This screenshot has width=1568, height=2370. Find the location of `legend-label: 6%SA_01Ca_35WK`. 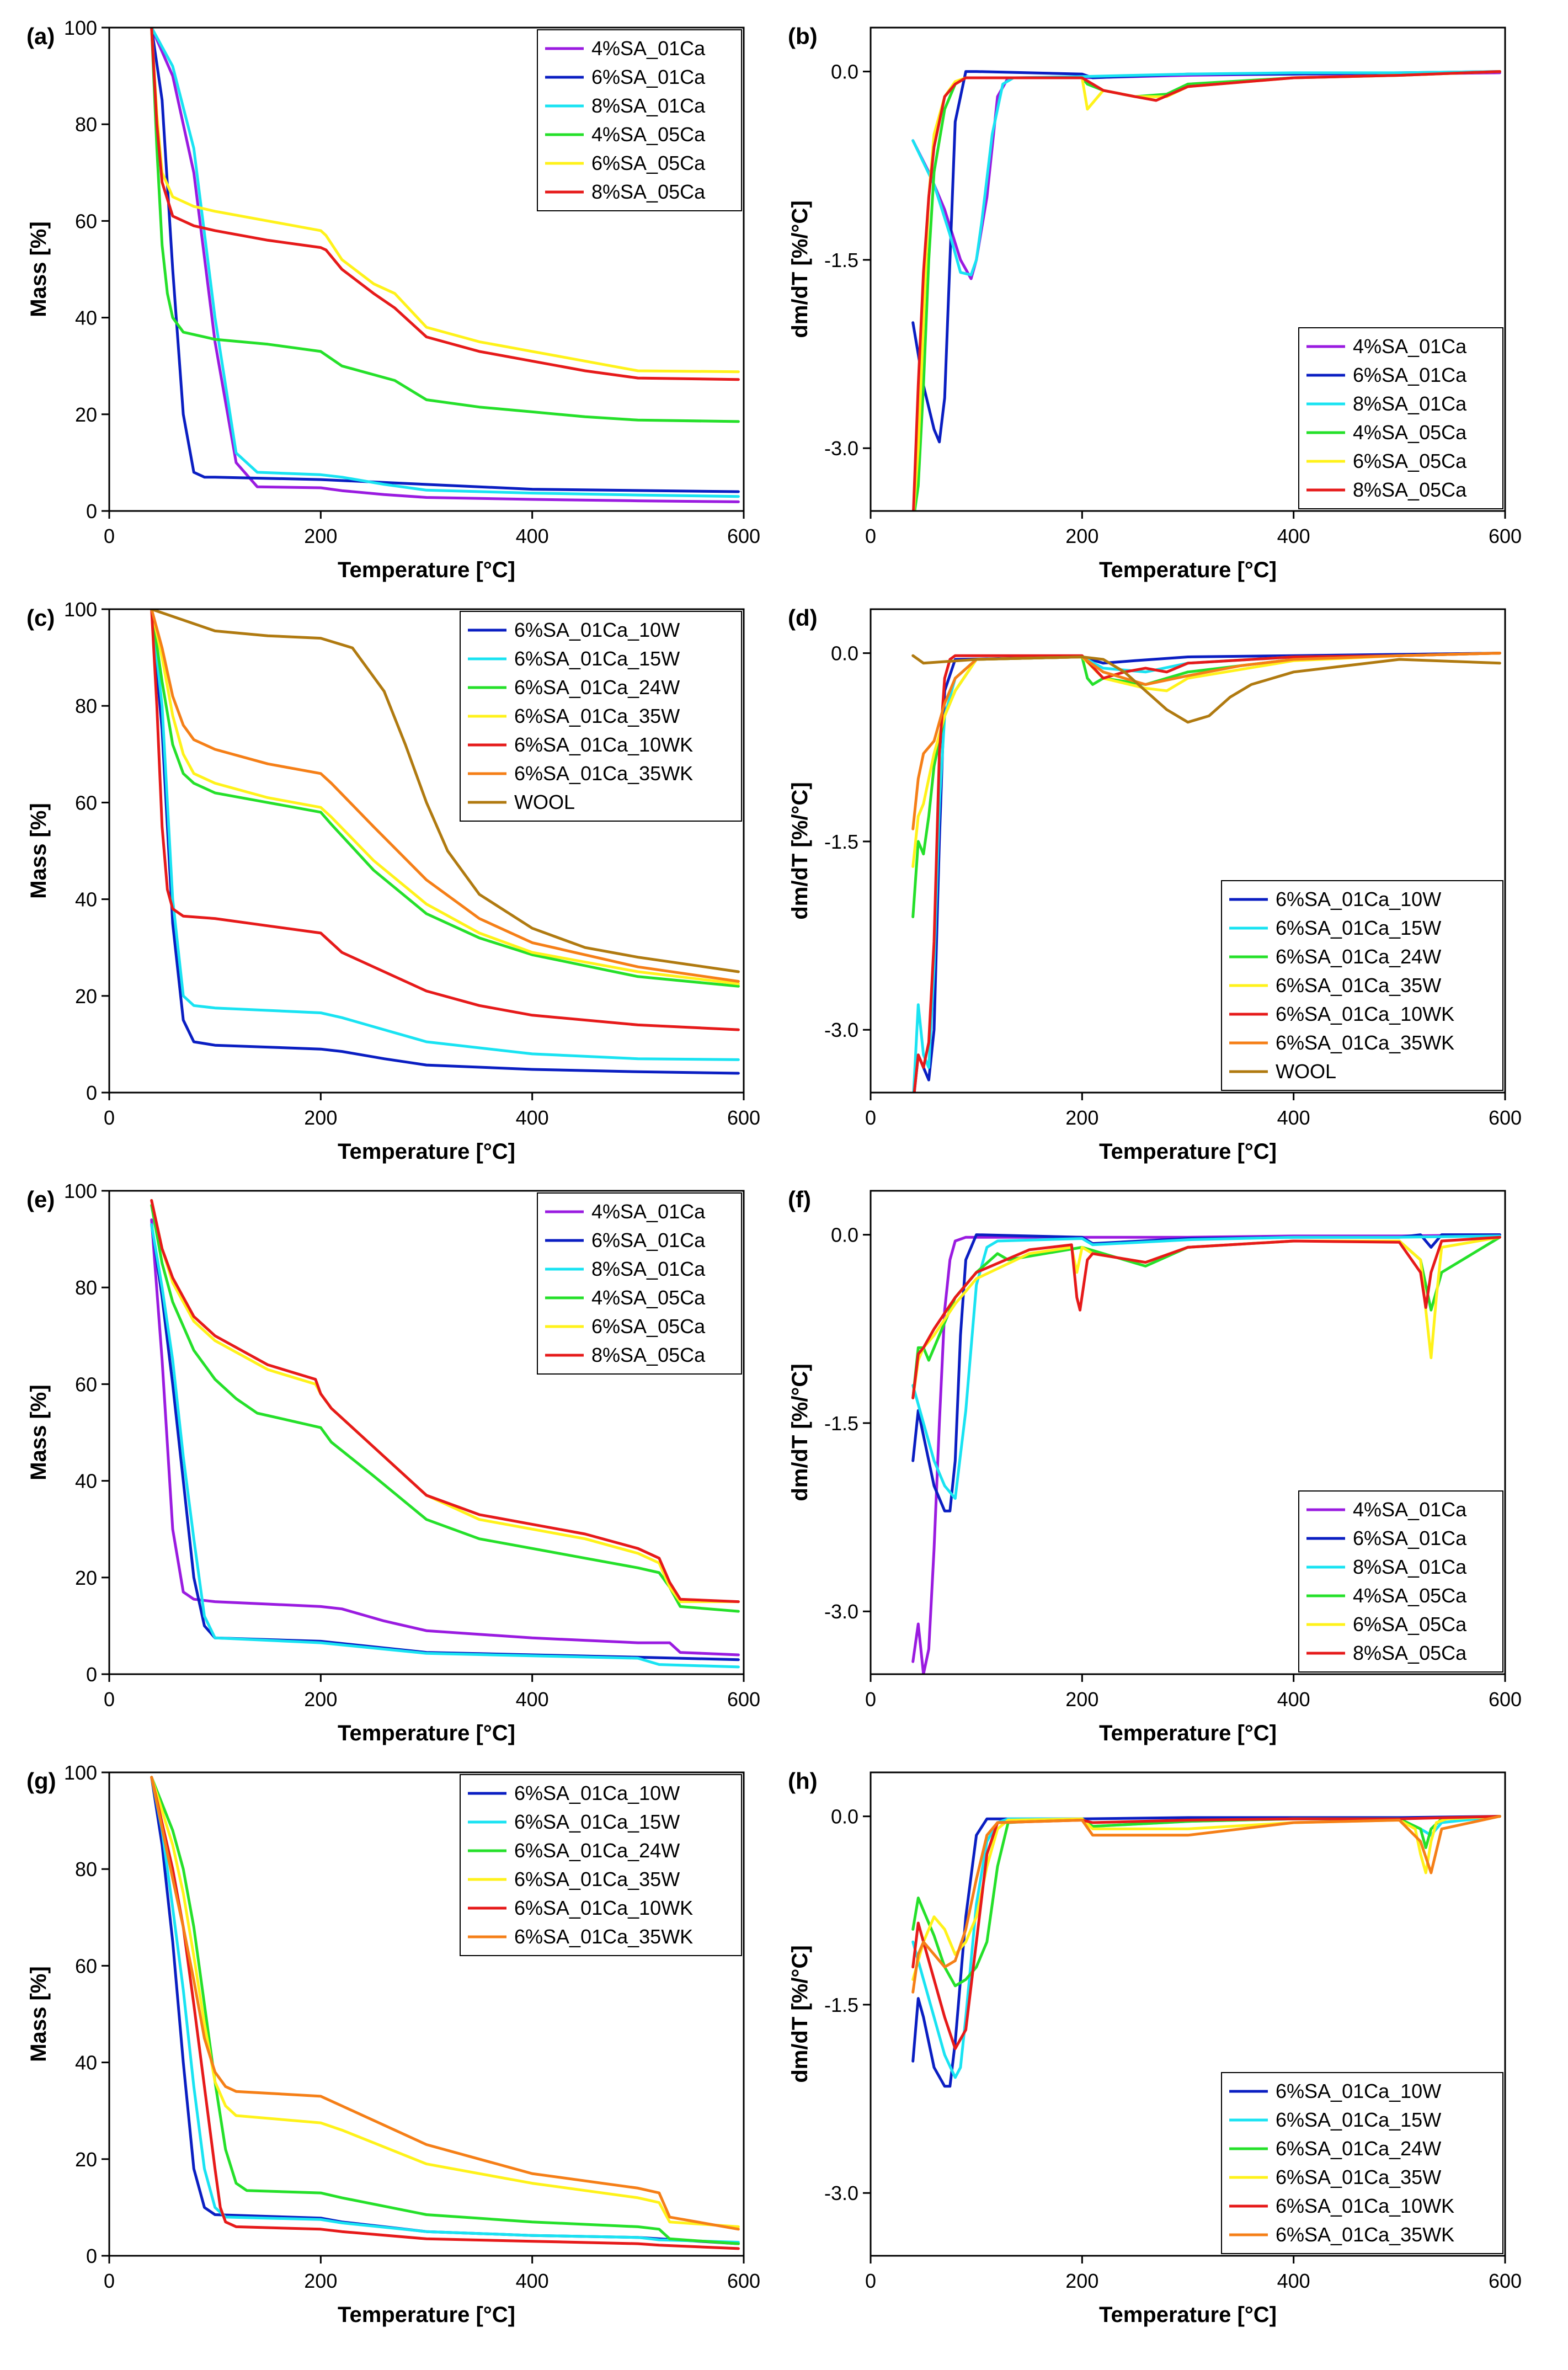

legend-label: 6%SA_01Ca_35WK is located at coordinates (603, 1936).